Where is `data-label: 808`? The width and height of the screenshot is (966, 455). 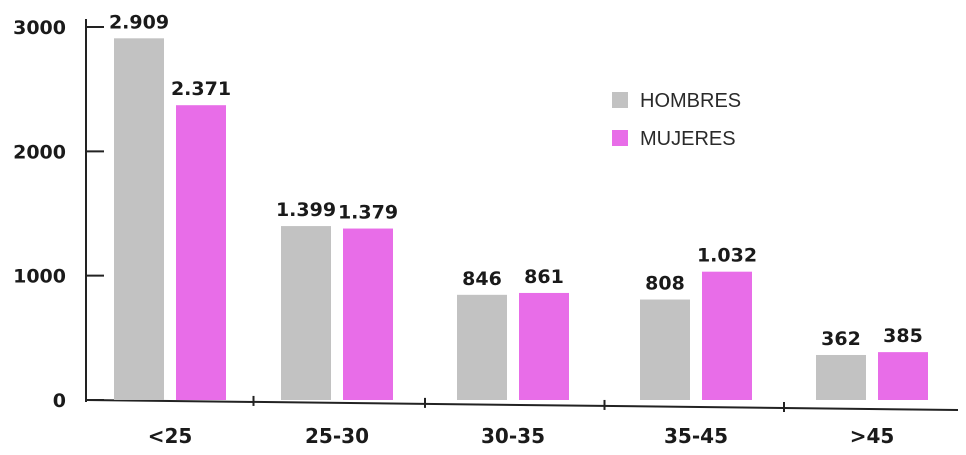
data-label: 808 is located at coordinates (665, 284).